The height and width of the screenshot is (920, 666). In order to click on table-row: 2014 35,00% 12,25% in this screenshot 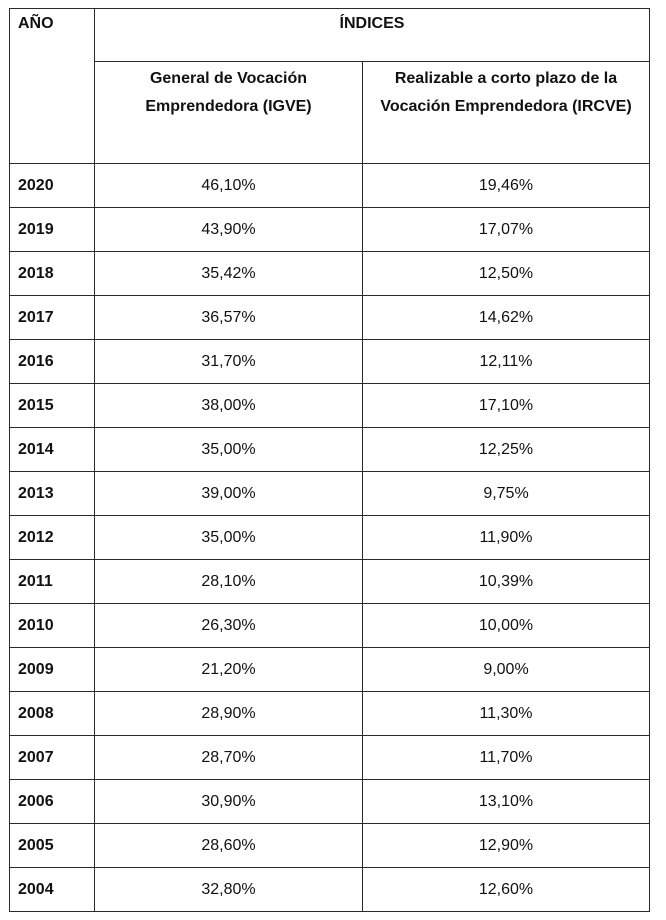, I will do `click(329, 449)`.